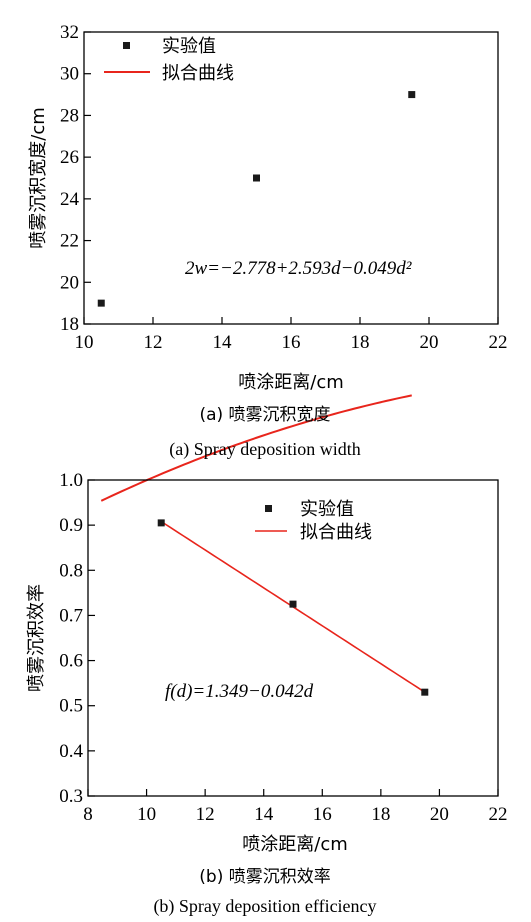 The height and width of the screenshot is (922, 531). What do you see at coordinates (71, 661) in the screenshot?
I see `y-tick-label: 0.6` at bounding box center [71, 661].